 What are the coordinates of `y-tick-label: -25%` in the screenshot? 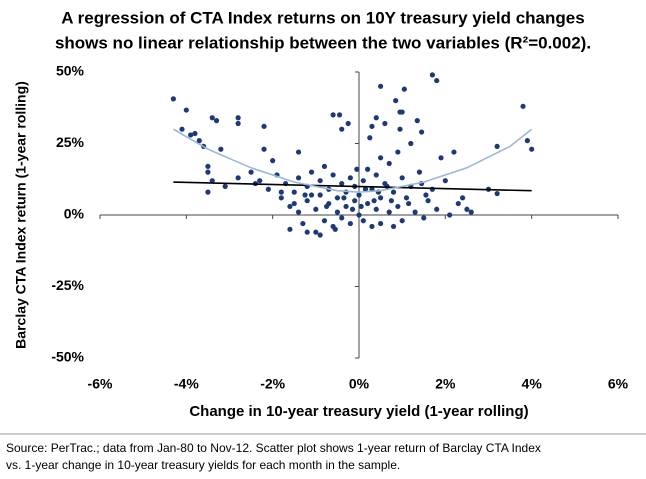 It's located at (67, 285).